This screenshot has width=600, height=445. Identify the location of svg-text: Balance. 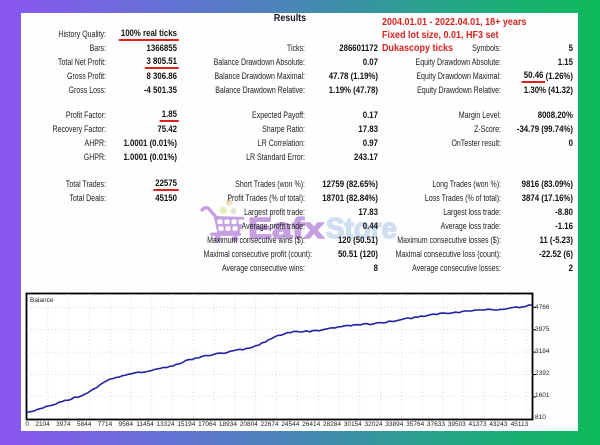
(42, 300).